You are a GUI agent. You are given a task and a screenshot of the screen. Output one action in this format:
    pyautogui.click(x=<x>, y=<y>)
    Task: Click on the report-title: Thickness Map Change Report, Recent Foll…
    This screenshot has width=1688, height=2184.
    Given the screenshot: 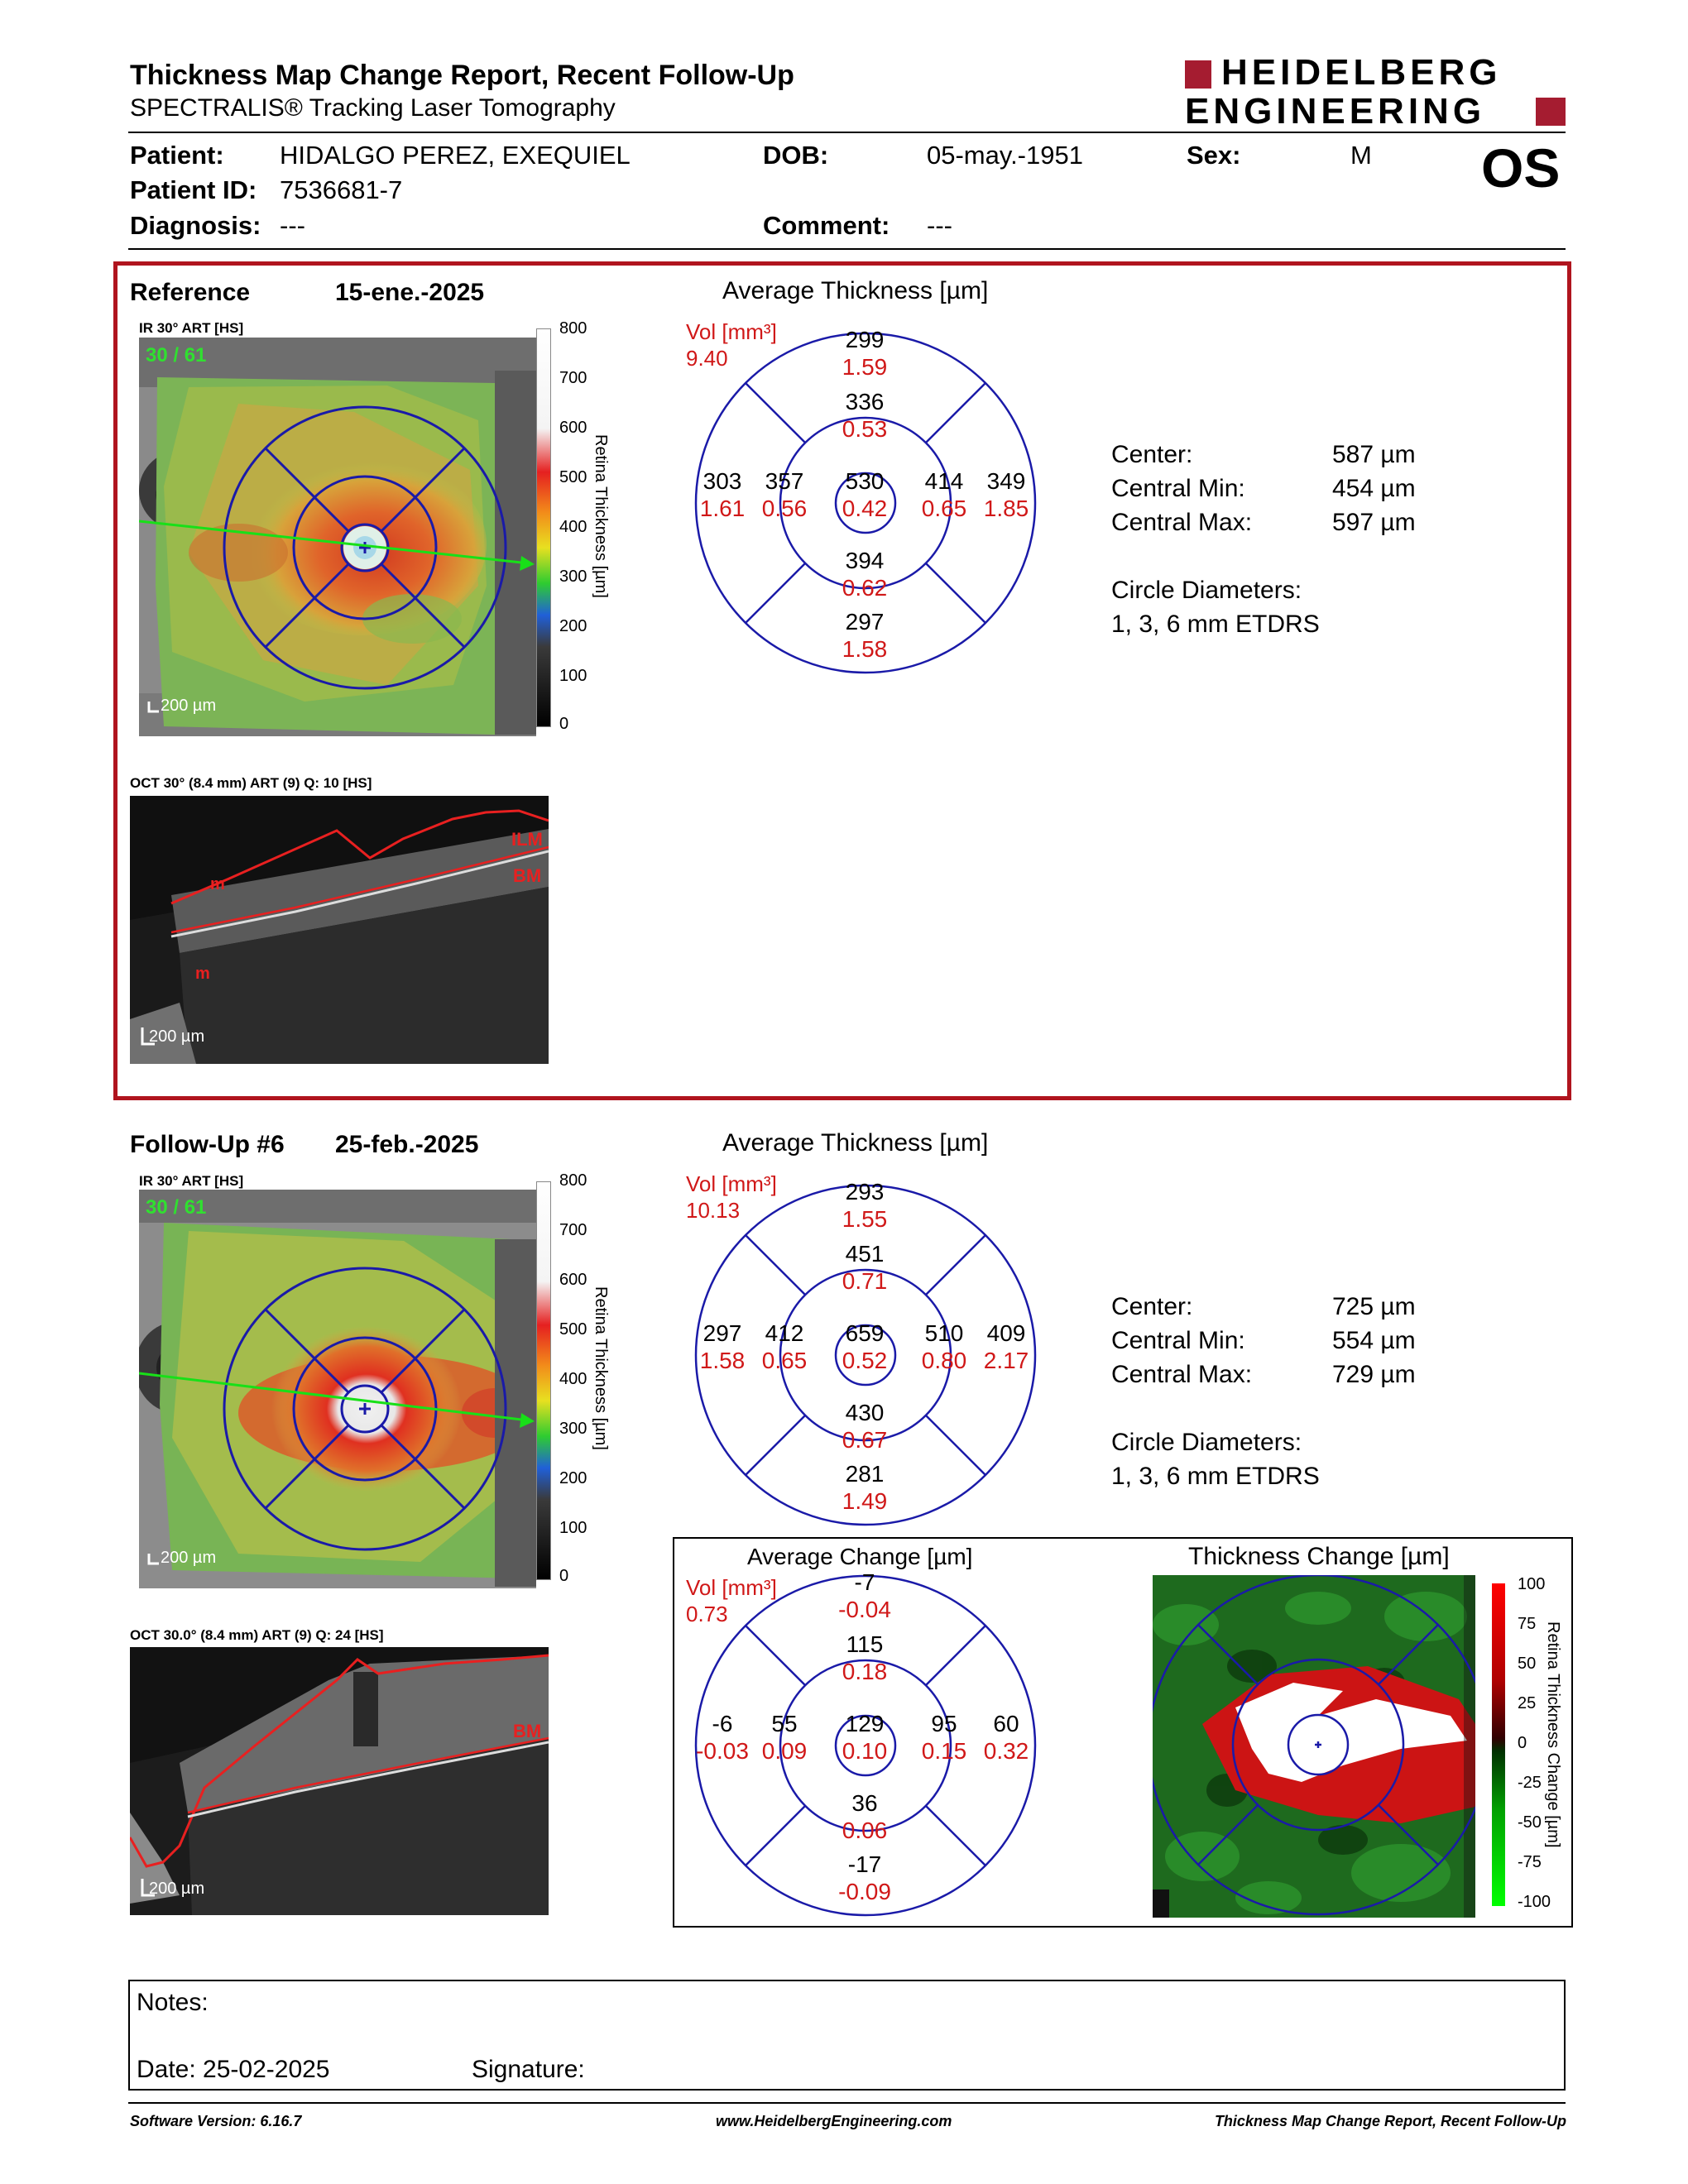 What is the action you would take?
    pyautogui.click(x=462, y=75)
    